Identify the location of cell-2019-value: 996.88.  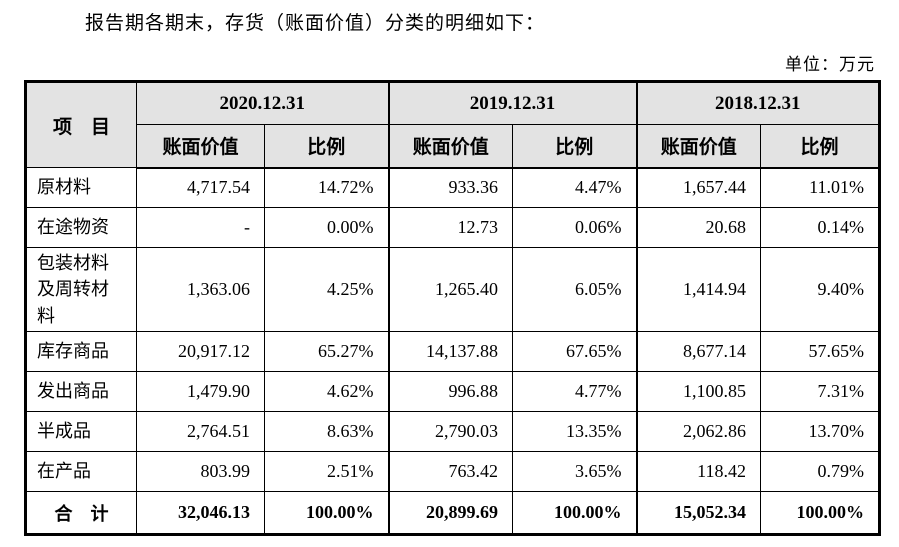
(450, 391).